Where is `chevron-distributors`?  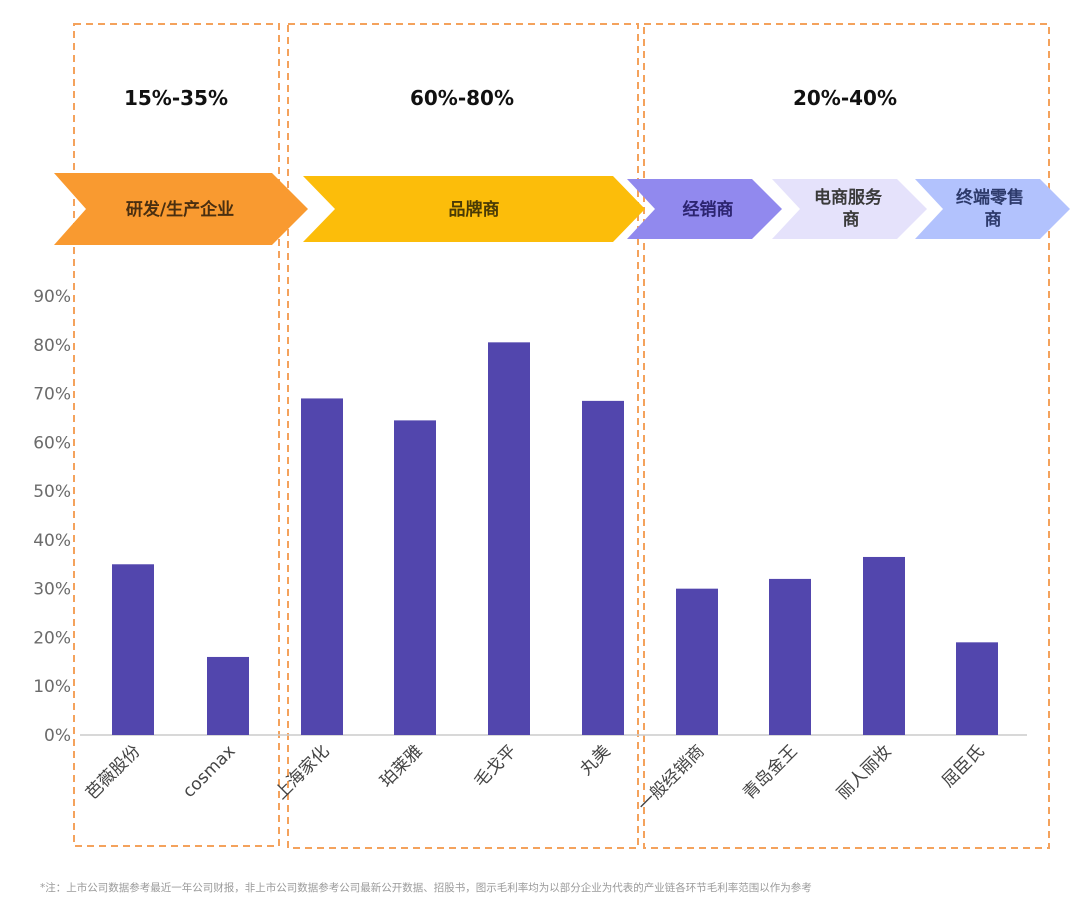
chevron-distributors is located at coordinates (704, 209).